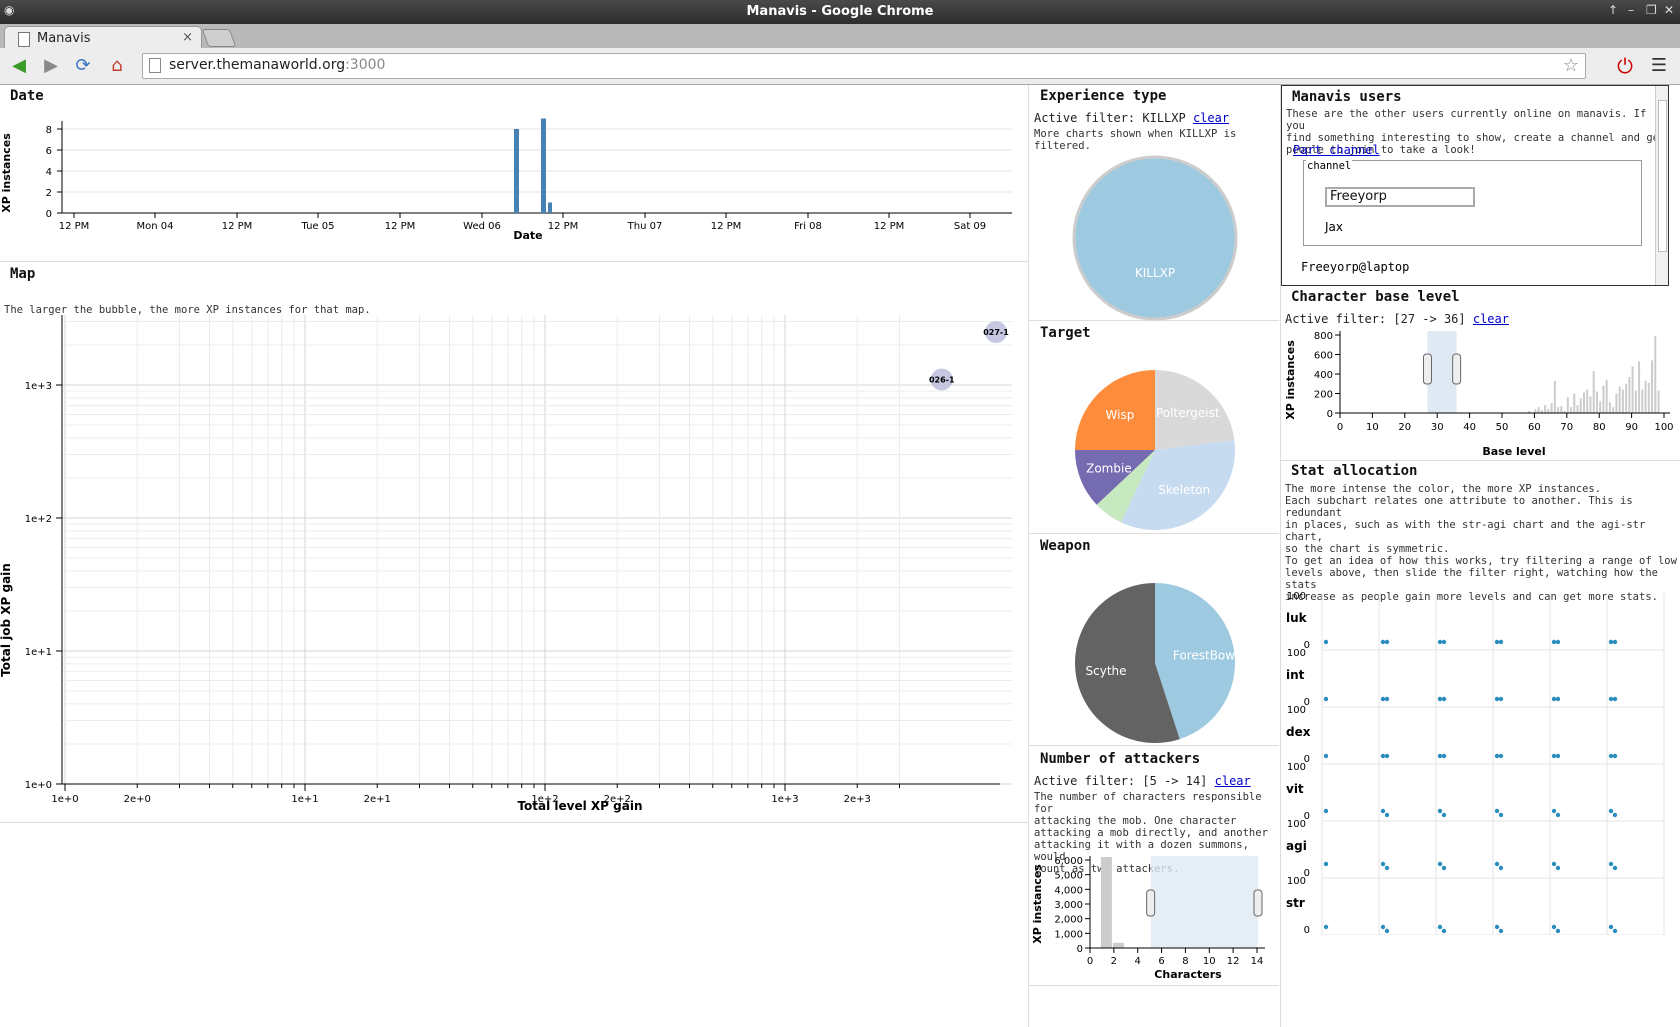  I want to click on attackers-filter-text: Active filter: [5 -> 14], so click(1121, 781).